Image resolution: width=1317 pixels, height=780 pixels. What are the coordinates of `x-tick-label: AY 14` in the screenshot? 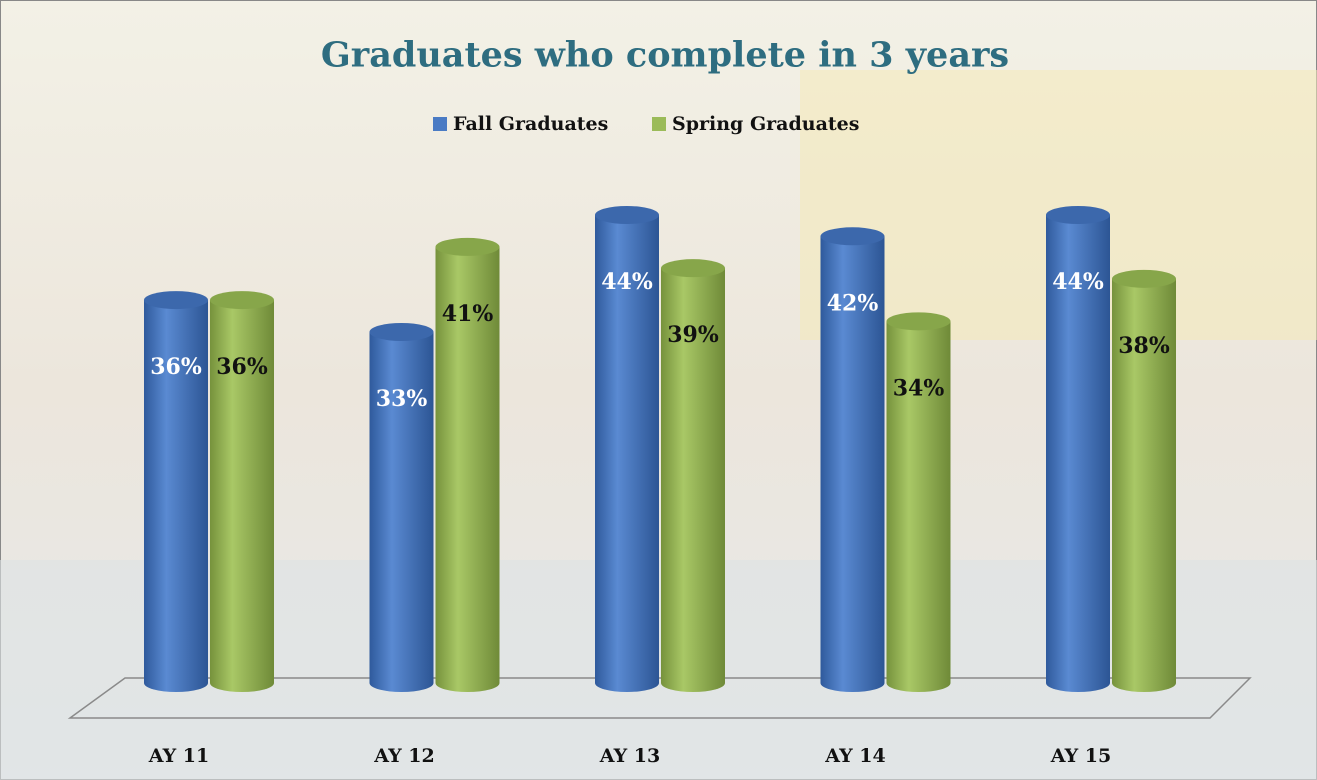 It's located at (854, 756).